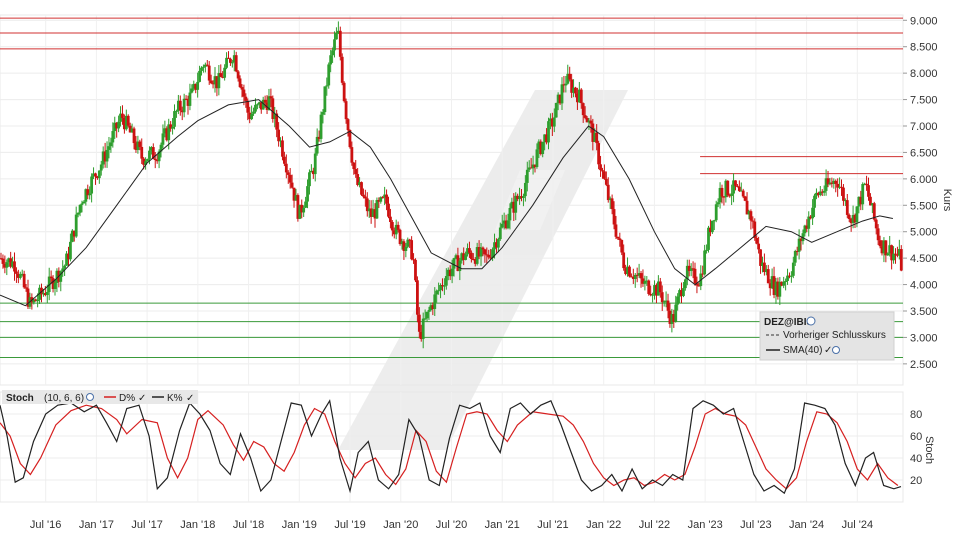  I want to click on price-tick-label: 2.500, so click(924, 365).